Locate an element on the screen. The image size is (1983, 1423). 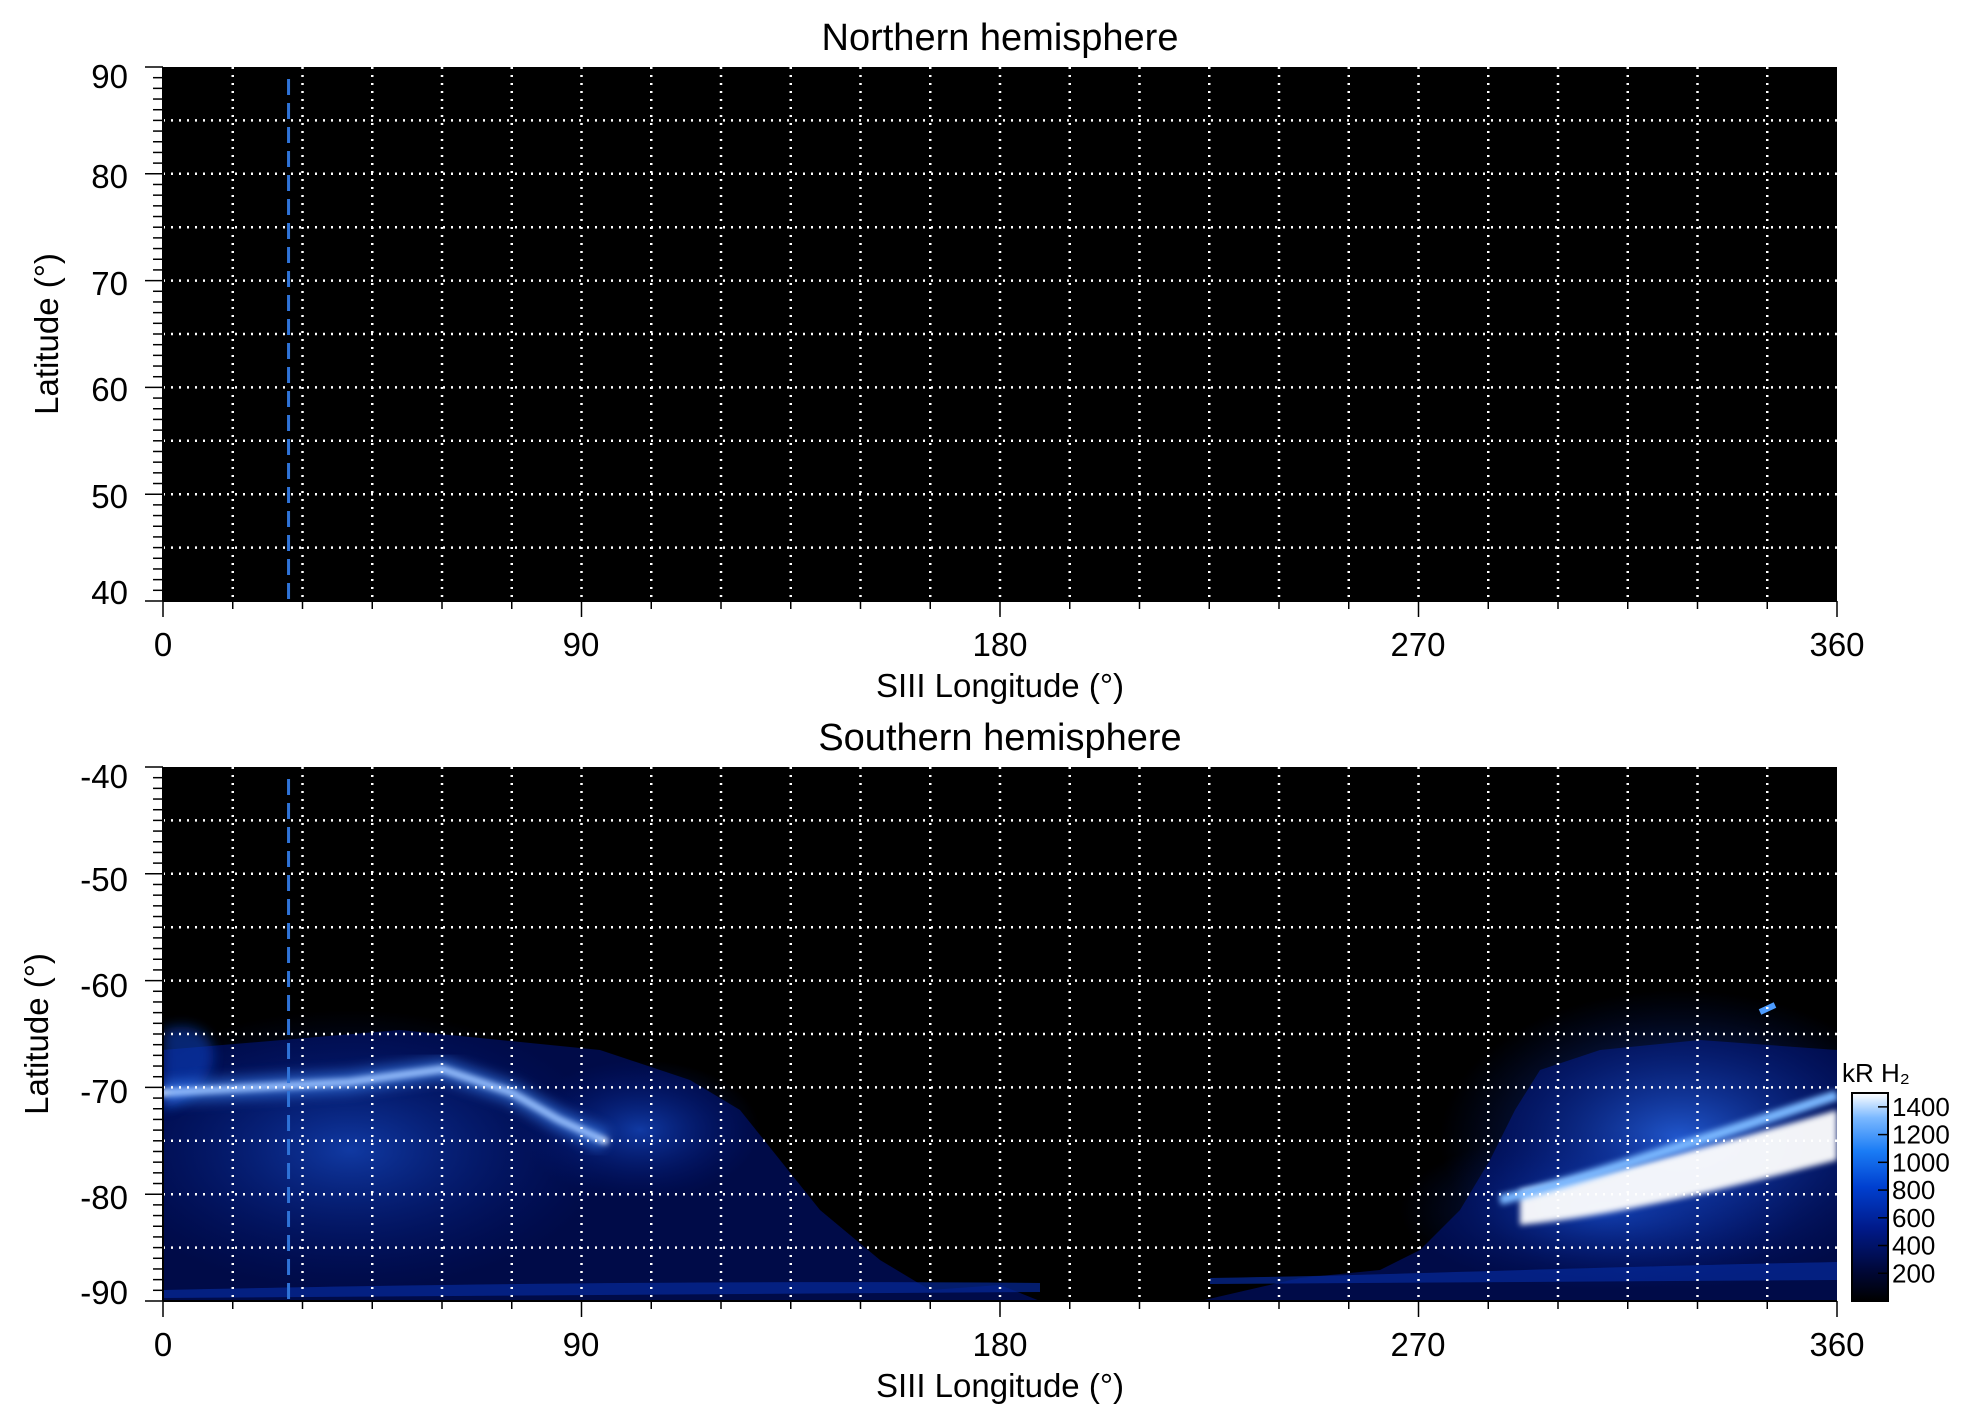
north-xtick-180: 180 is located at coordinates (999, 644).